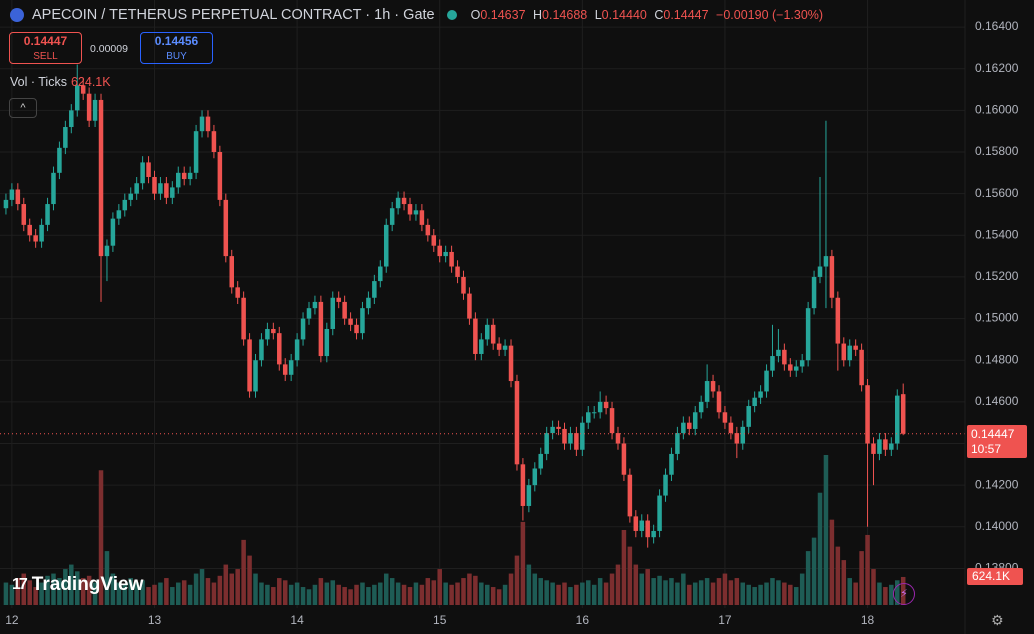  What do you see at coordinates (686, 15) in the screenshot?
I see `c-value: 0.14447` at bounding box center [686, 15].